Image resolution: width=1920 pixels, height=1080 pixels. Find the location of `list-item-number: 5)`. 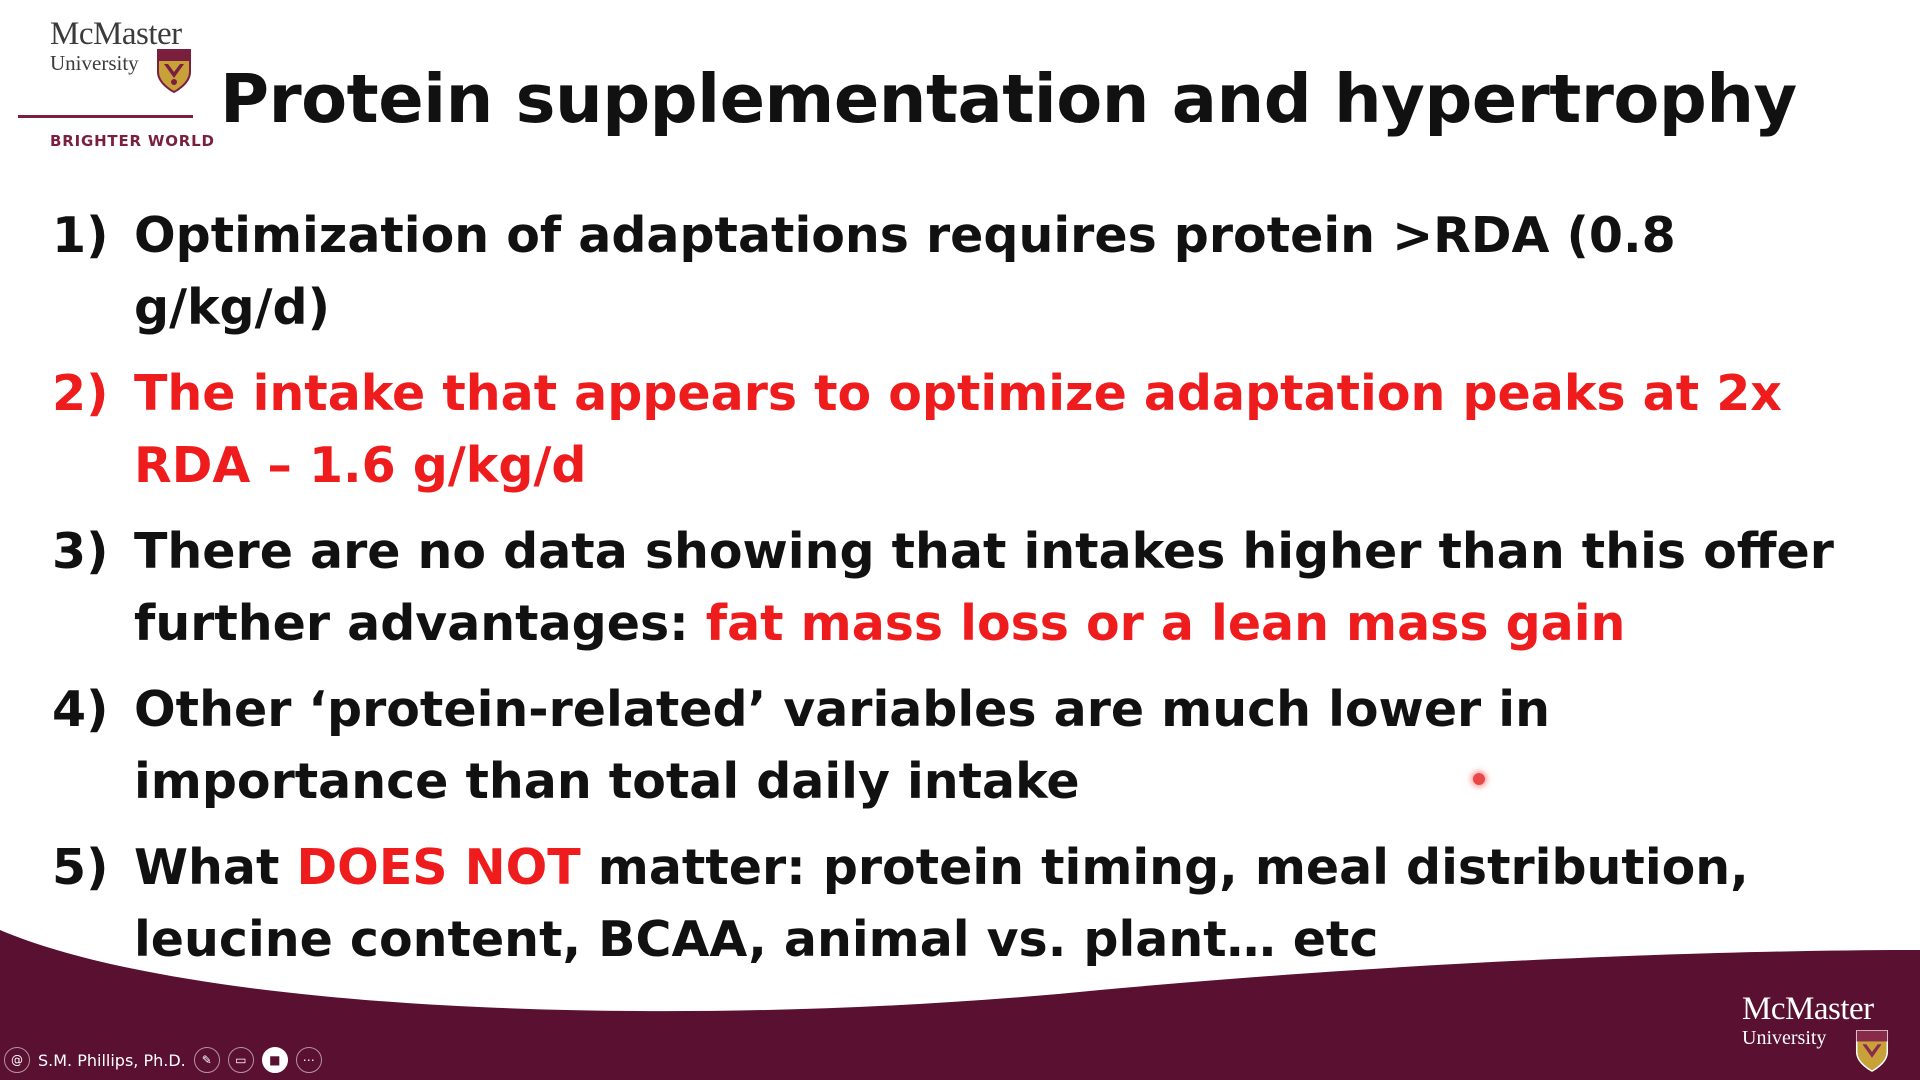

list-item-number: 5) is located at coordinates (80, 867).